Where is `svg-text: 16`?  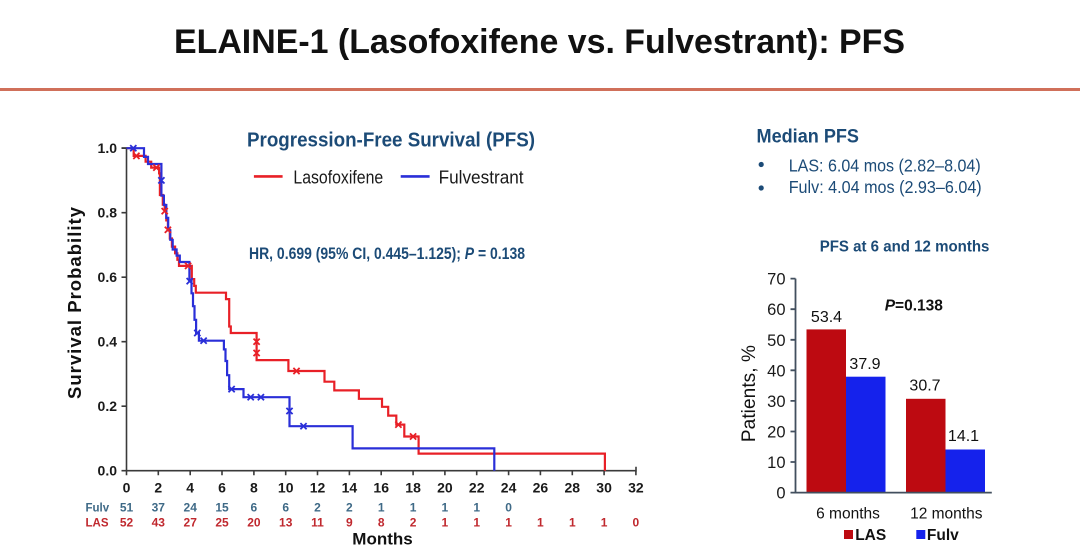
svg-text: 16 is located at coordinates (381, 488).